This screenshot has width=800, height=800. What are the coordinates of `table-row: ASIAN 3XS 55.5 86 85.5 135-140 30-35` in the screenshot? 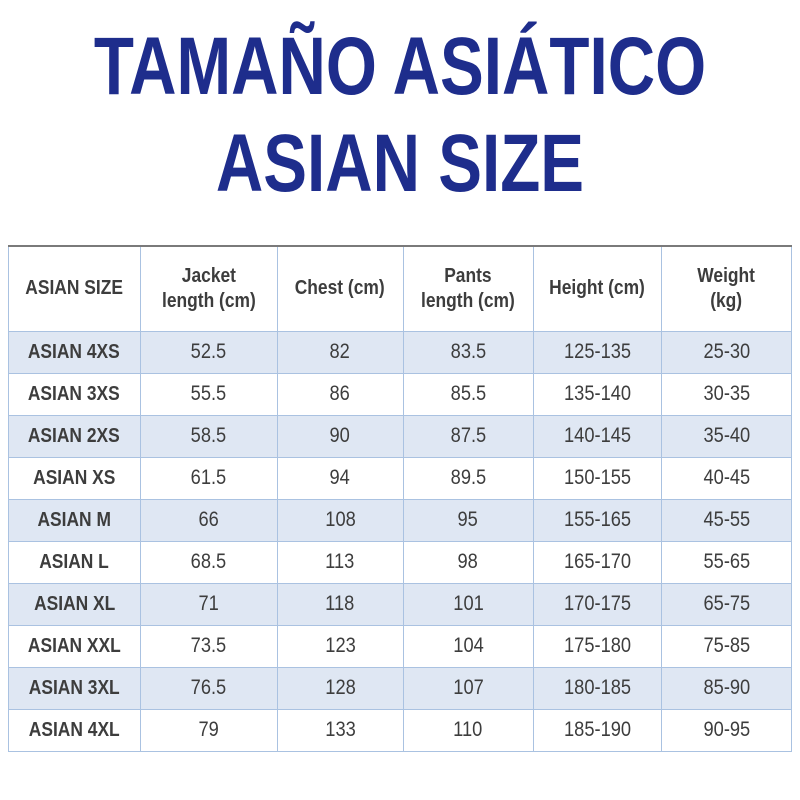 It's located at (400, 394).